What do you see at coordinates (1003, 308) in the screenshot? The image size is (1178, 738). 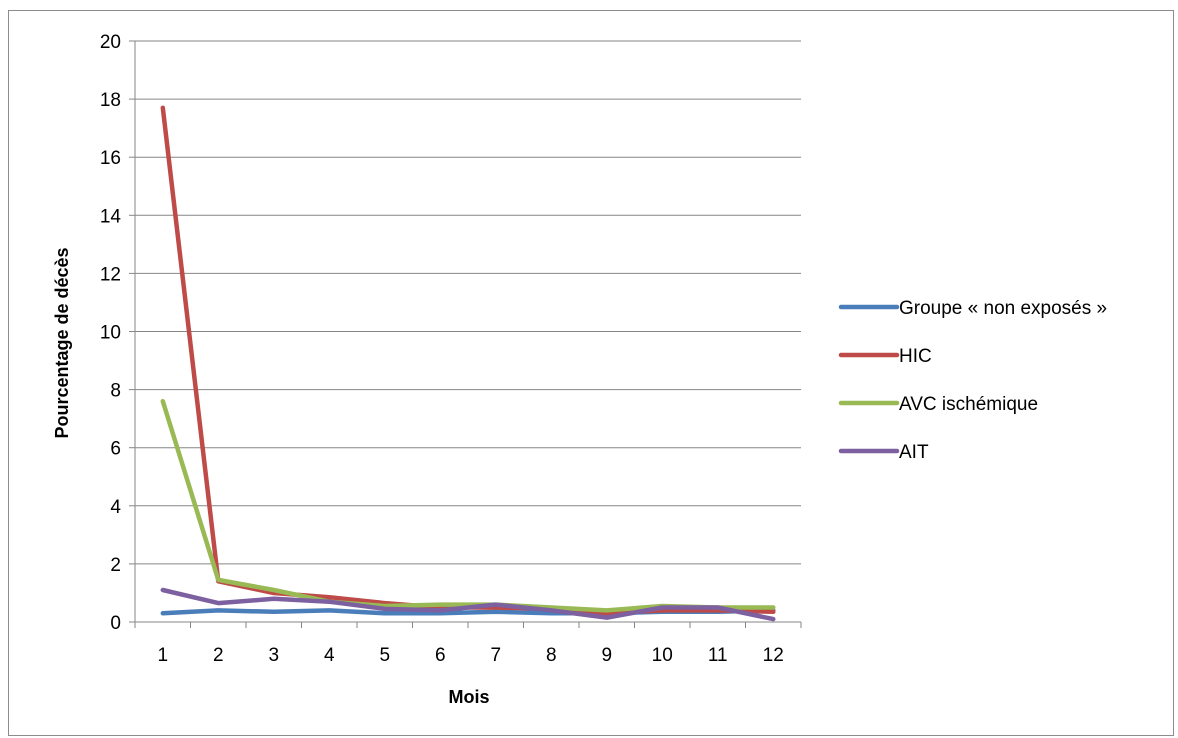 I see `legend-label: Groupe « non exposés »` at bounding box center [1003, 308].